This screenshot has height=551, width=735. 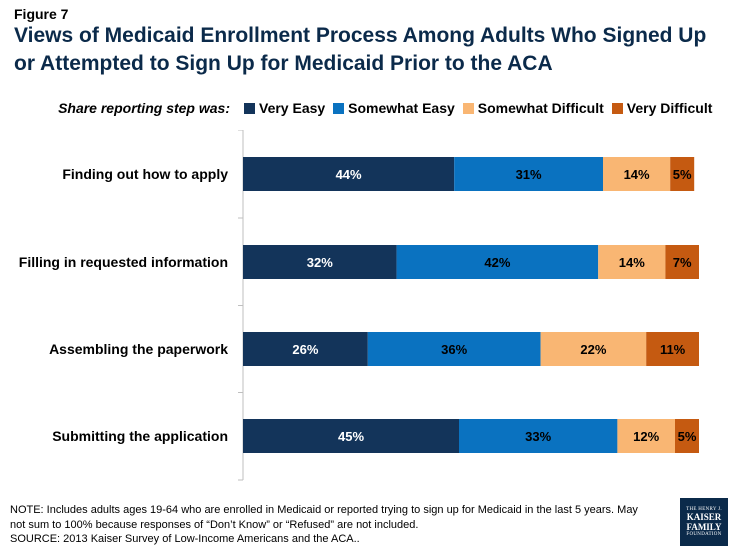 I want to click on legend-item-very-easy: Very Easy, so click(x=284, y=108).